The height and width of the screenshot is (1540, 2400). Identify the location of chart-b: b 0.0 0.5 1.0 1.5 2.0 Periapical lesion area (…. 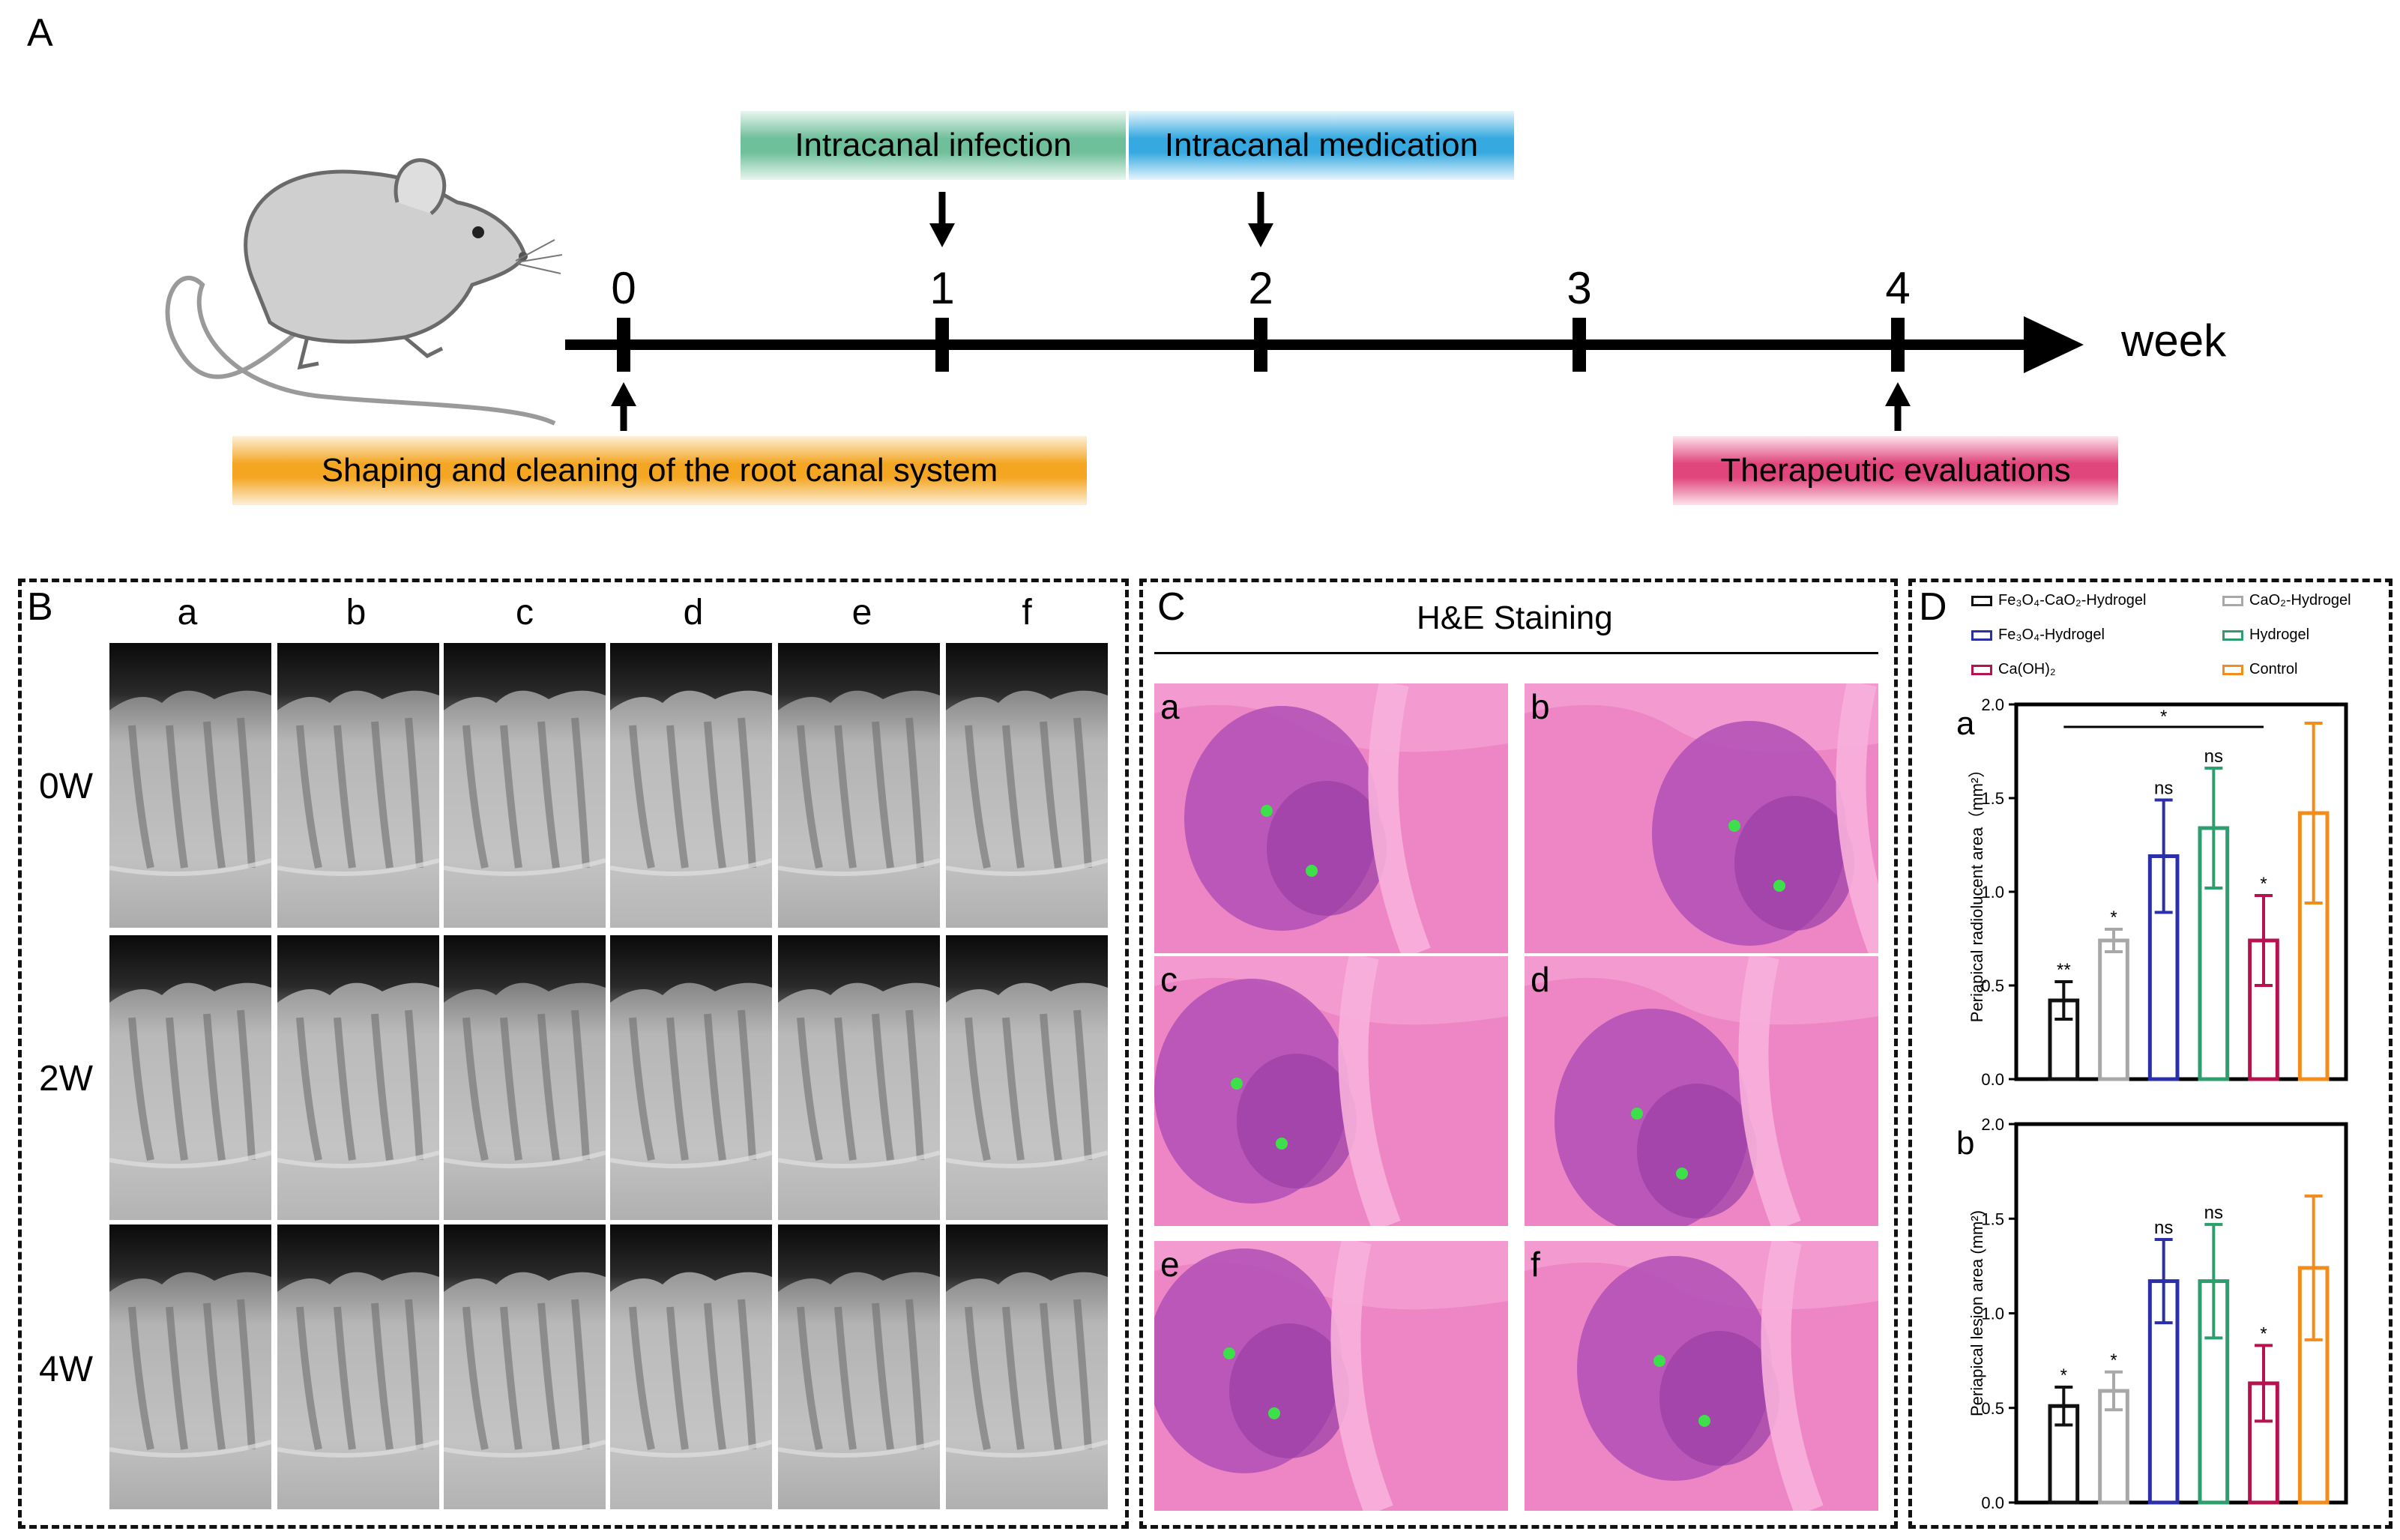
(2152, 1313).